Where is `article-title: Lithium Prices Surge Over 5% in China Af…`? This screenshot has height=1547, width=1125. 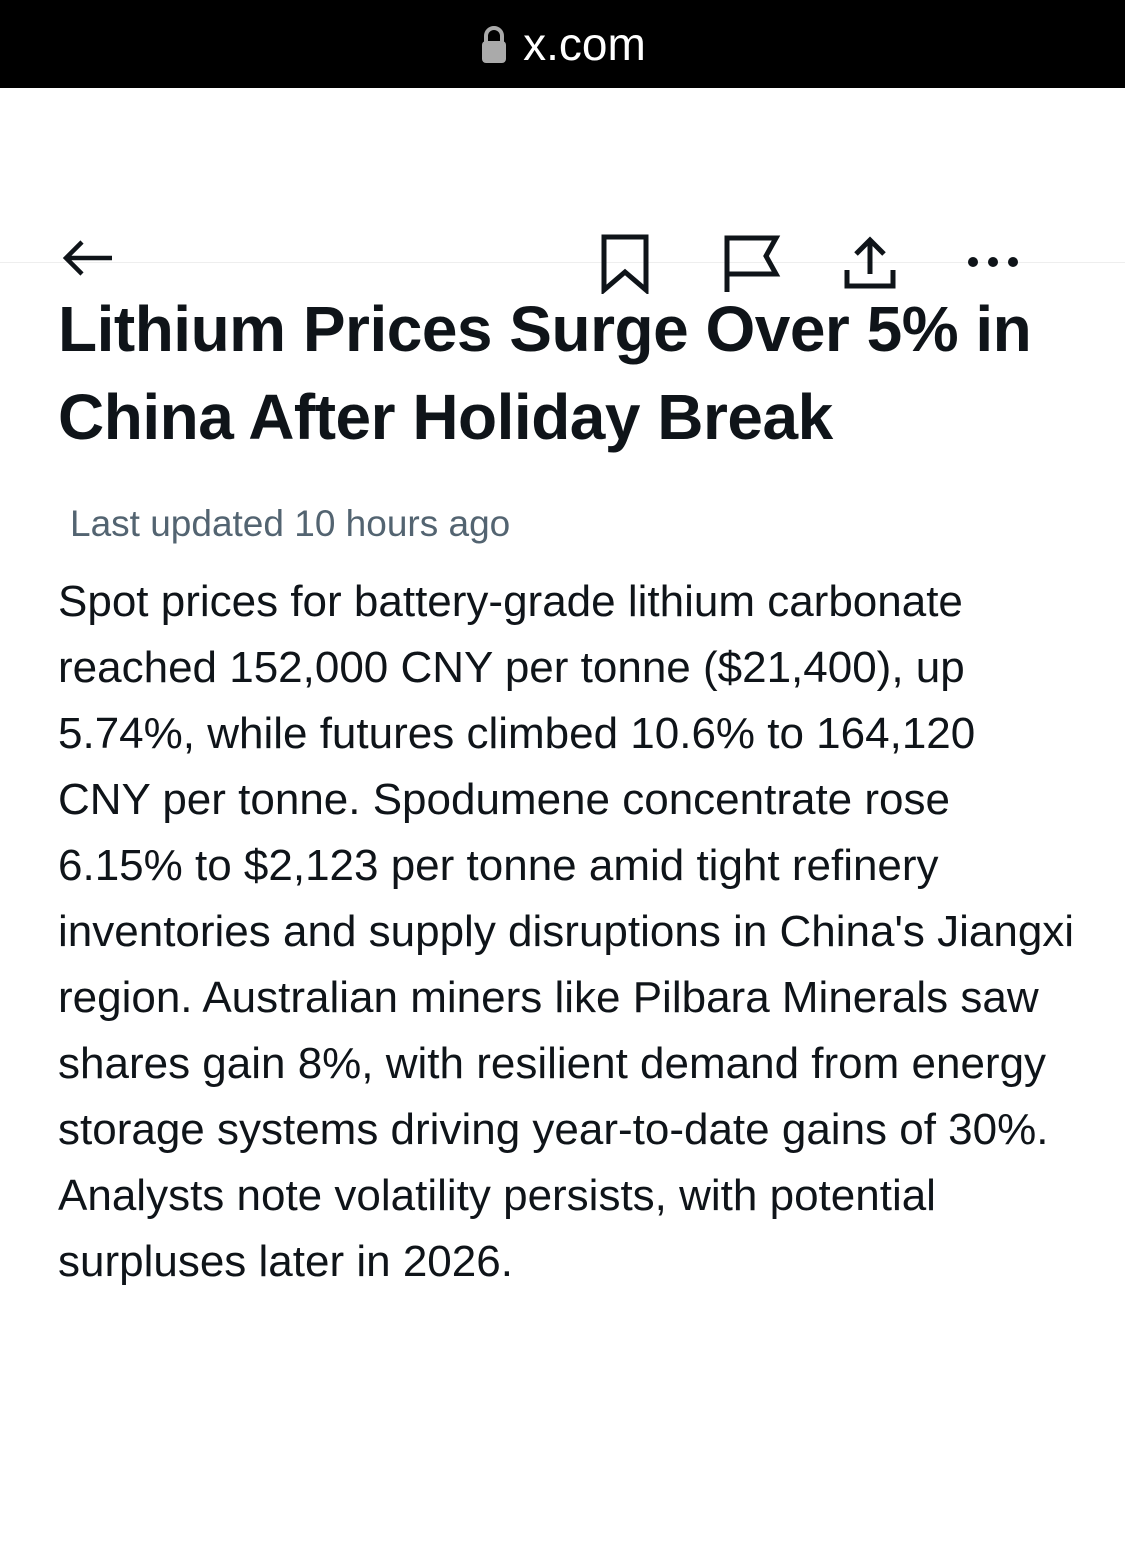 article-title: Lithium Prices Surge Over 5% in China Af… is located at coordinates (545, 373).